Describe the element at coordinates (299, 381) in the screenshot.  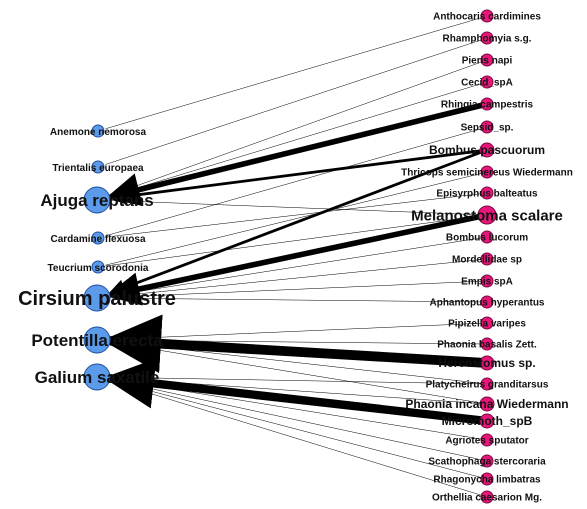
I see `edge-i18-p8` at that location.